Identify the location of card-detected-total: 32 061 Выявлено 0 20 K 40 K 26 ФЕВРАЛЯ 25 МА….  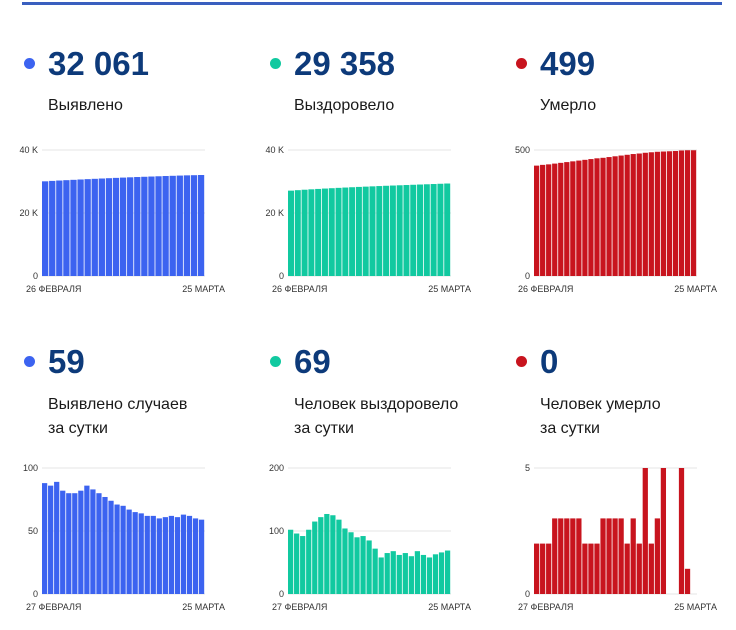
(135, 174).